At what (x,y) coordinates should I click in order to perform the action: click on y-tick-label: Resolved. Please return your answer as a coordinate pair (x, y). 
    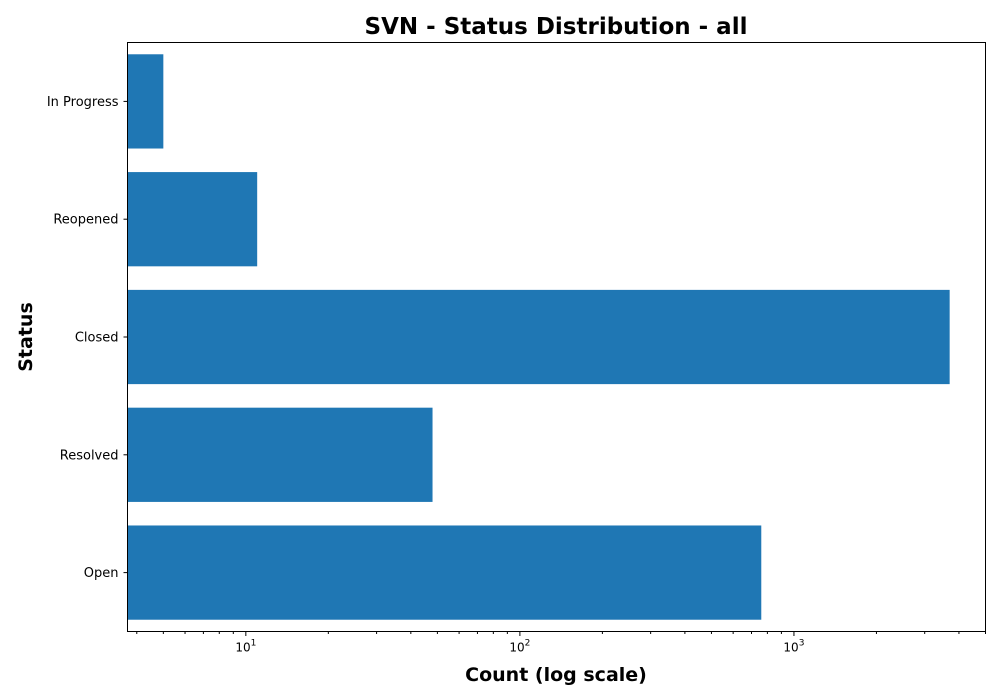
    Looking at the image, I should click on (89, 455).